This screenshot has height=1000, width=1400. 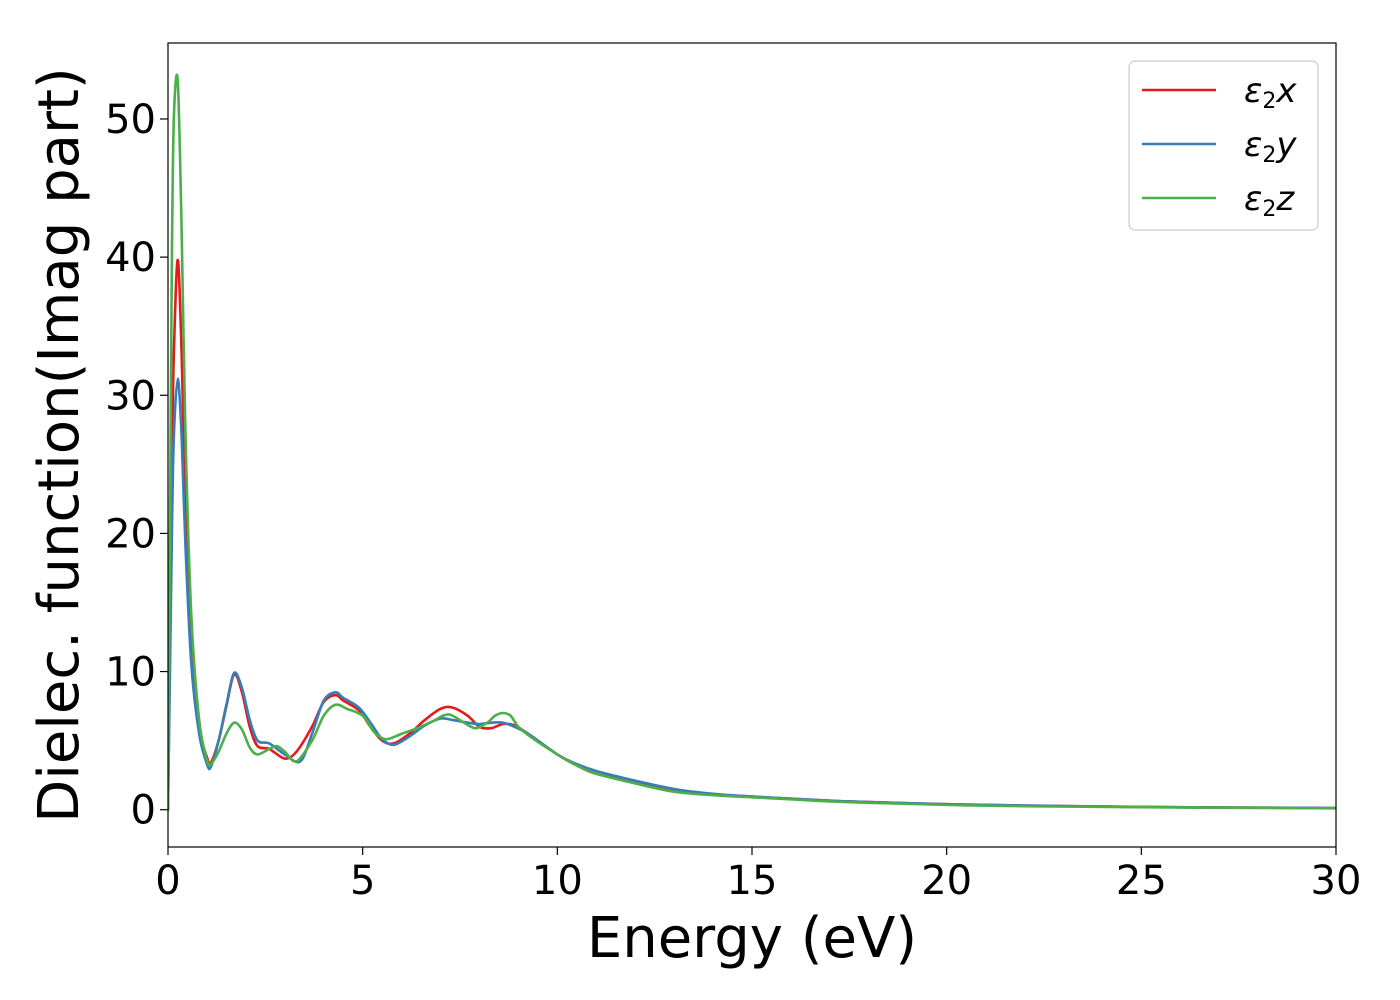 What do you see at coordinates (130, 258) in the screenshot?
I see `y-tick-label: 40` at bounding box center [130, 258].